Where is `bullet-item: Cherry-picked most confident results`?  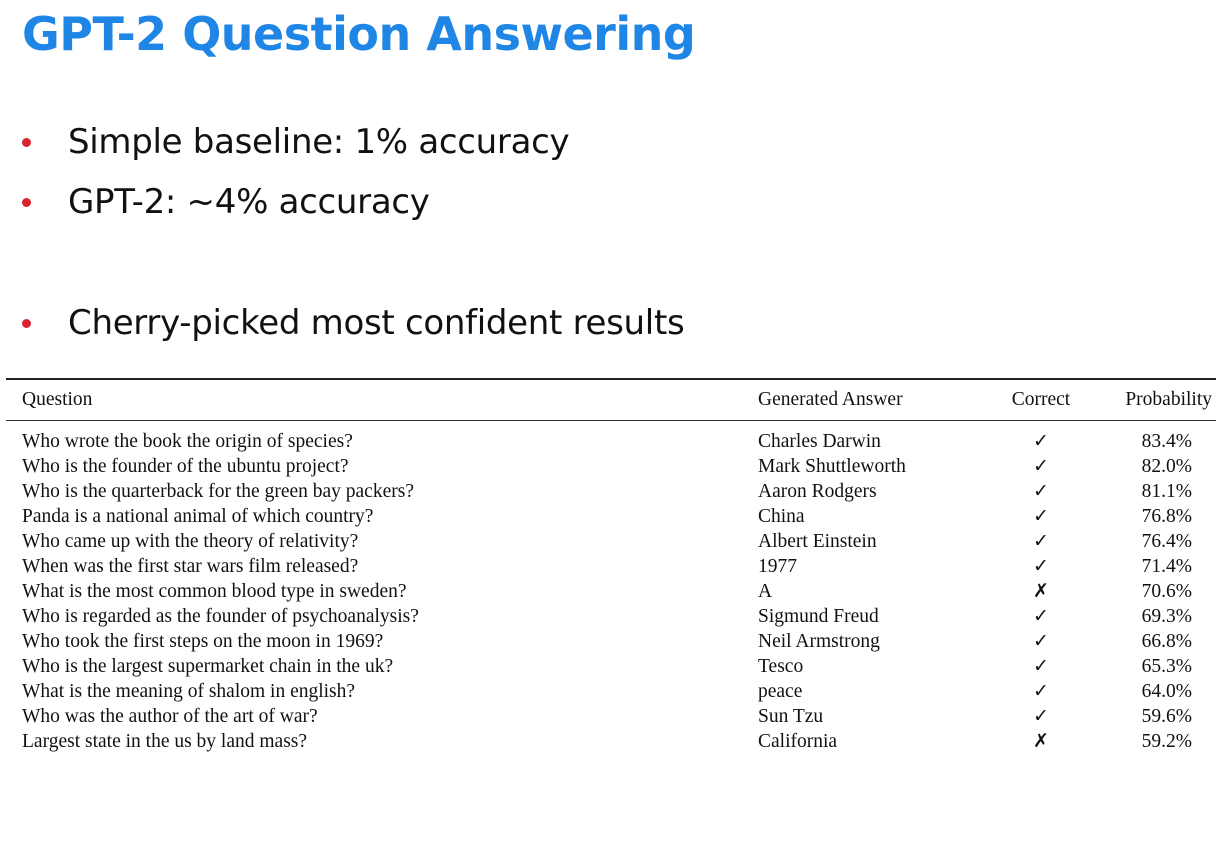 bullet-item: Cherry-picked most confident results is located at coordinates (353, 323).